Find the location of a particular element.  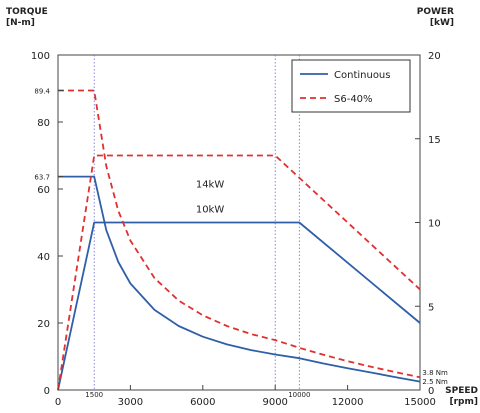

left-tick-label-80: 80 is located at coordinates (43, 123).